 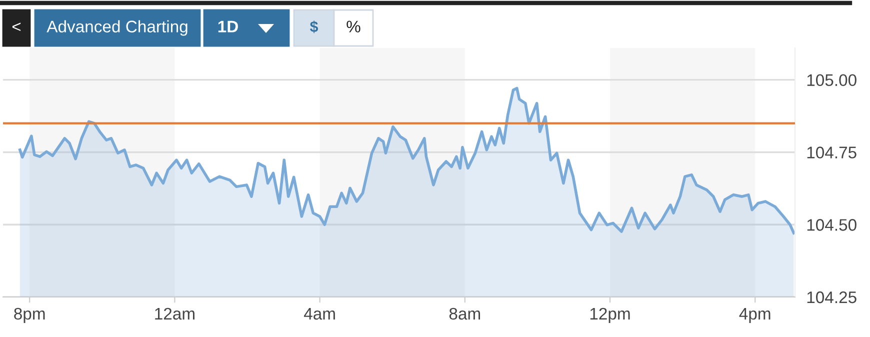 I want to click on x-tick-label: 12pm, so click(x=610, y=315).